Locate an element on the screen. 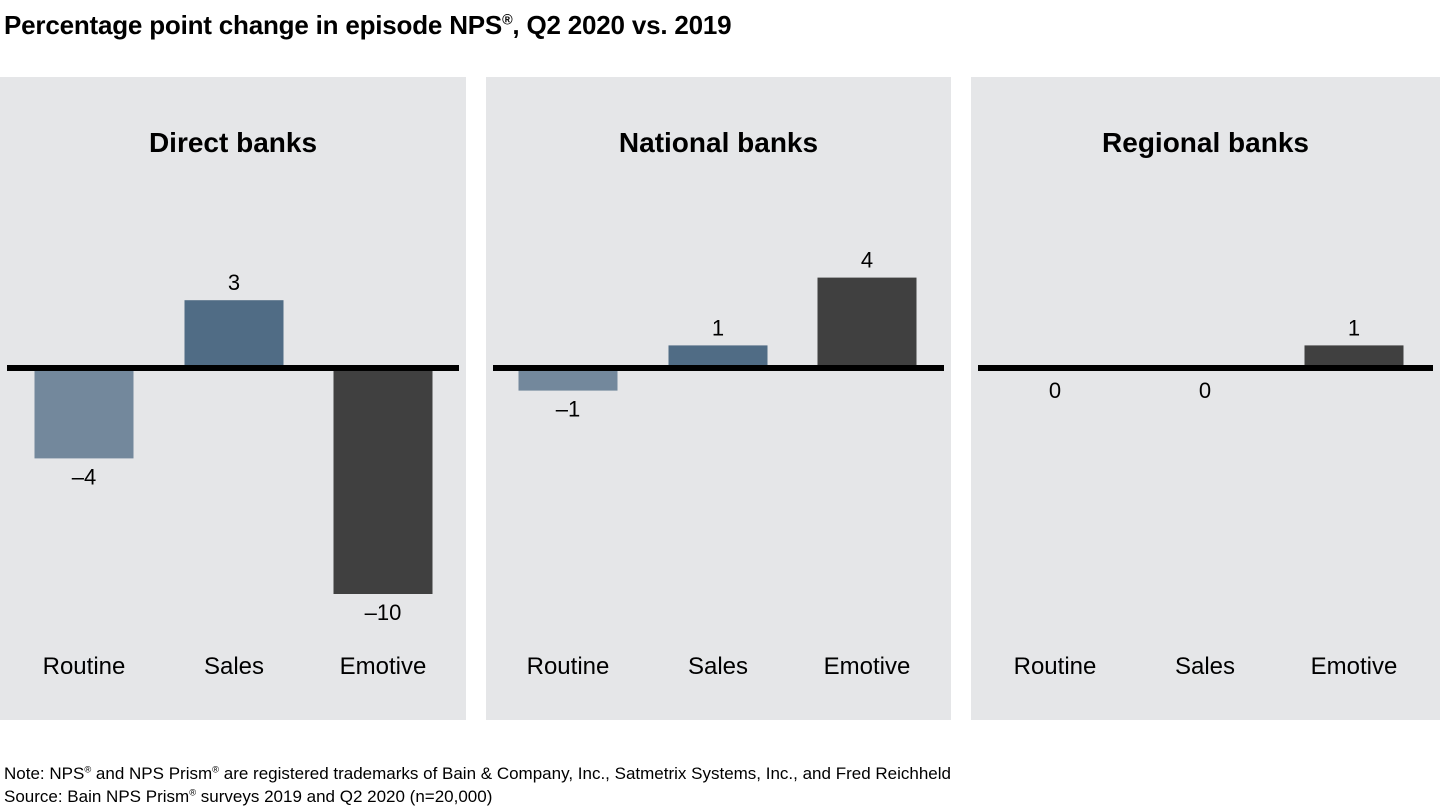 The image size is (1440, 810). value-label: –4 is located at coordinates (84, 476).